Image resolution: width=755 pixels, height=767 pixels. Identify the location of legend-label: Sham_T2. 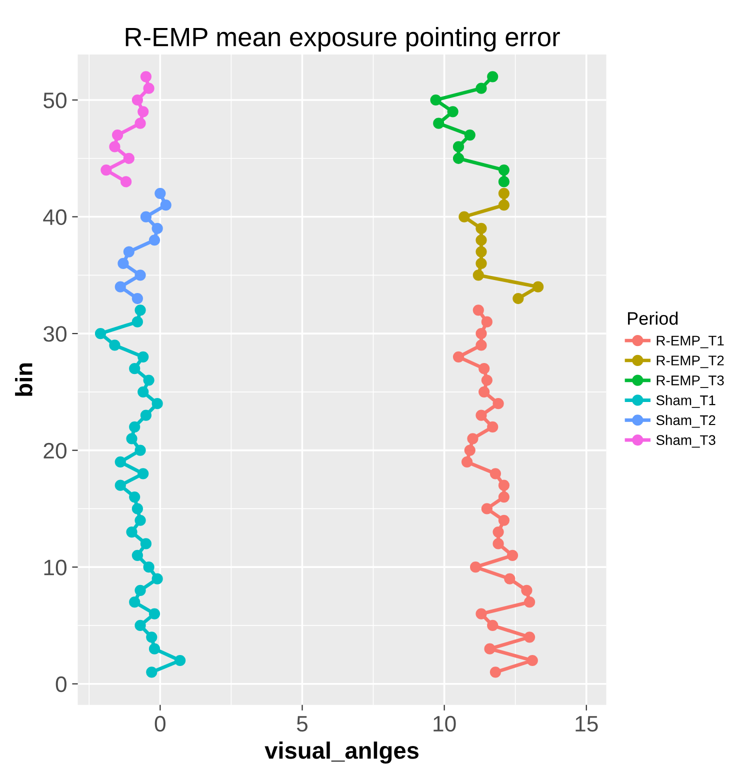
(686, 421).